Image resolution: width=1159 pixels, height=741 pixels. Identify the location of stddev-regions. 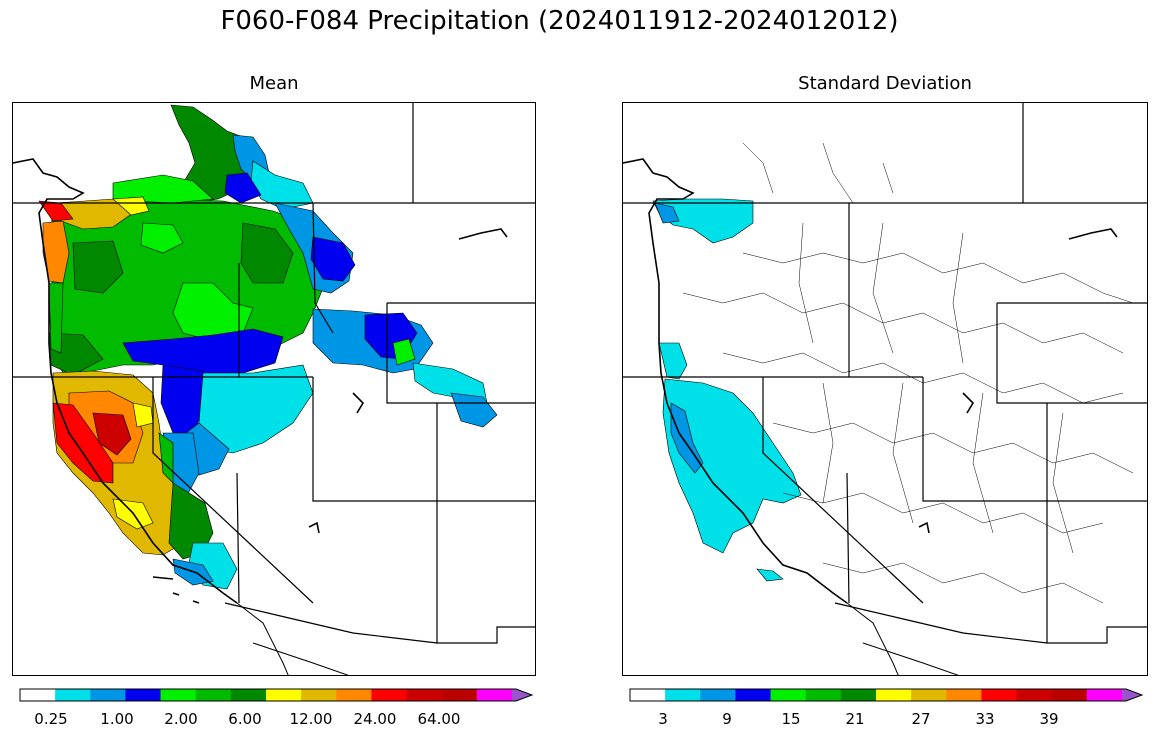
(727, 390).